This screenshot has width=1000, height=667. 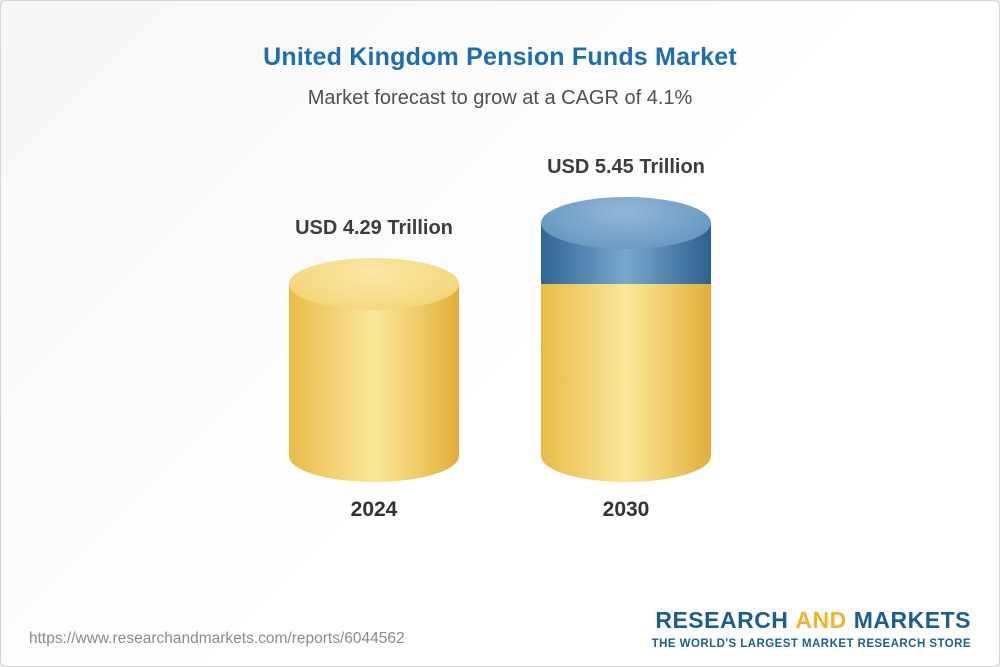 What do you see at coordinates (626, 509) in the screenshot?
I see `axis-label-2030: 2030` at bounding box center [626, 509].